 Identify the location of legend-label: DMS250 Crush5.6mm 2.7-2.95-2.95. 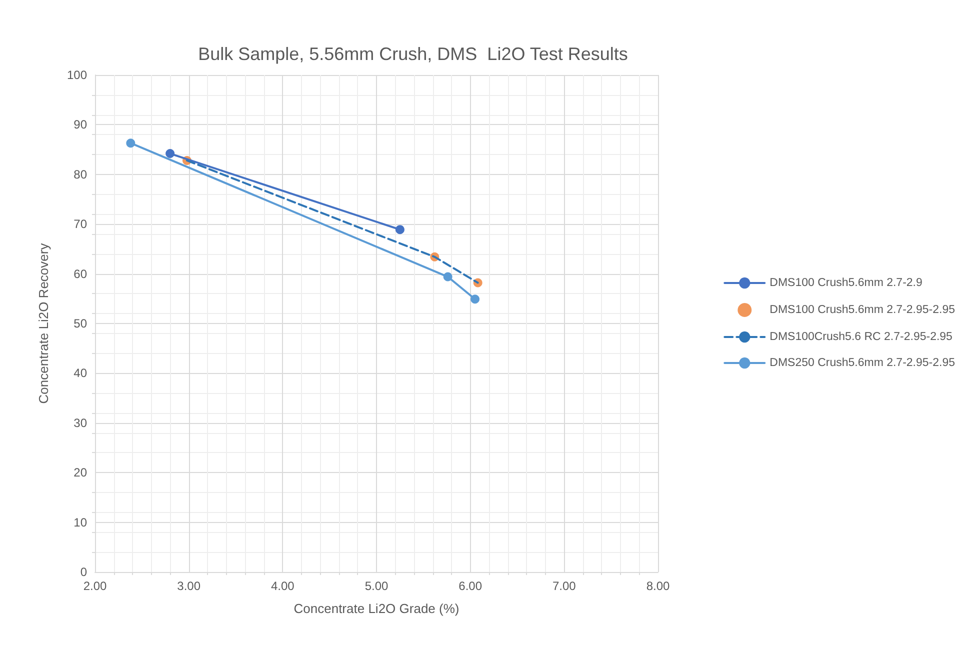
(863, 363).